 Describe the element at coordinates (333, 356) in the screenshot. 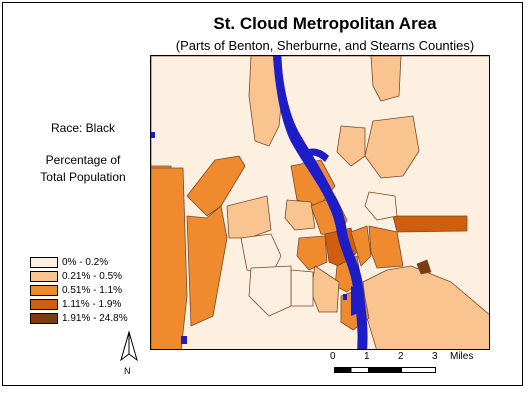

I see `scale-tick-label: 0` at that location.